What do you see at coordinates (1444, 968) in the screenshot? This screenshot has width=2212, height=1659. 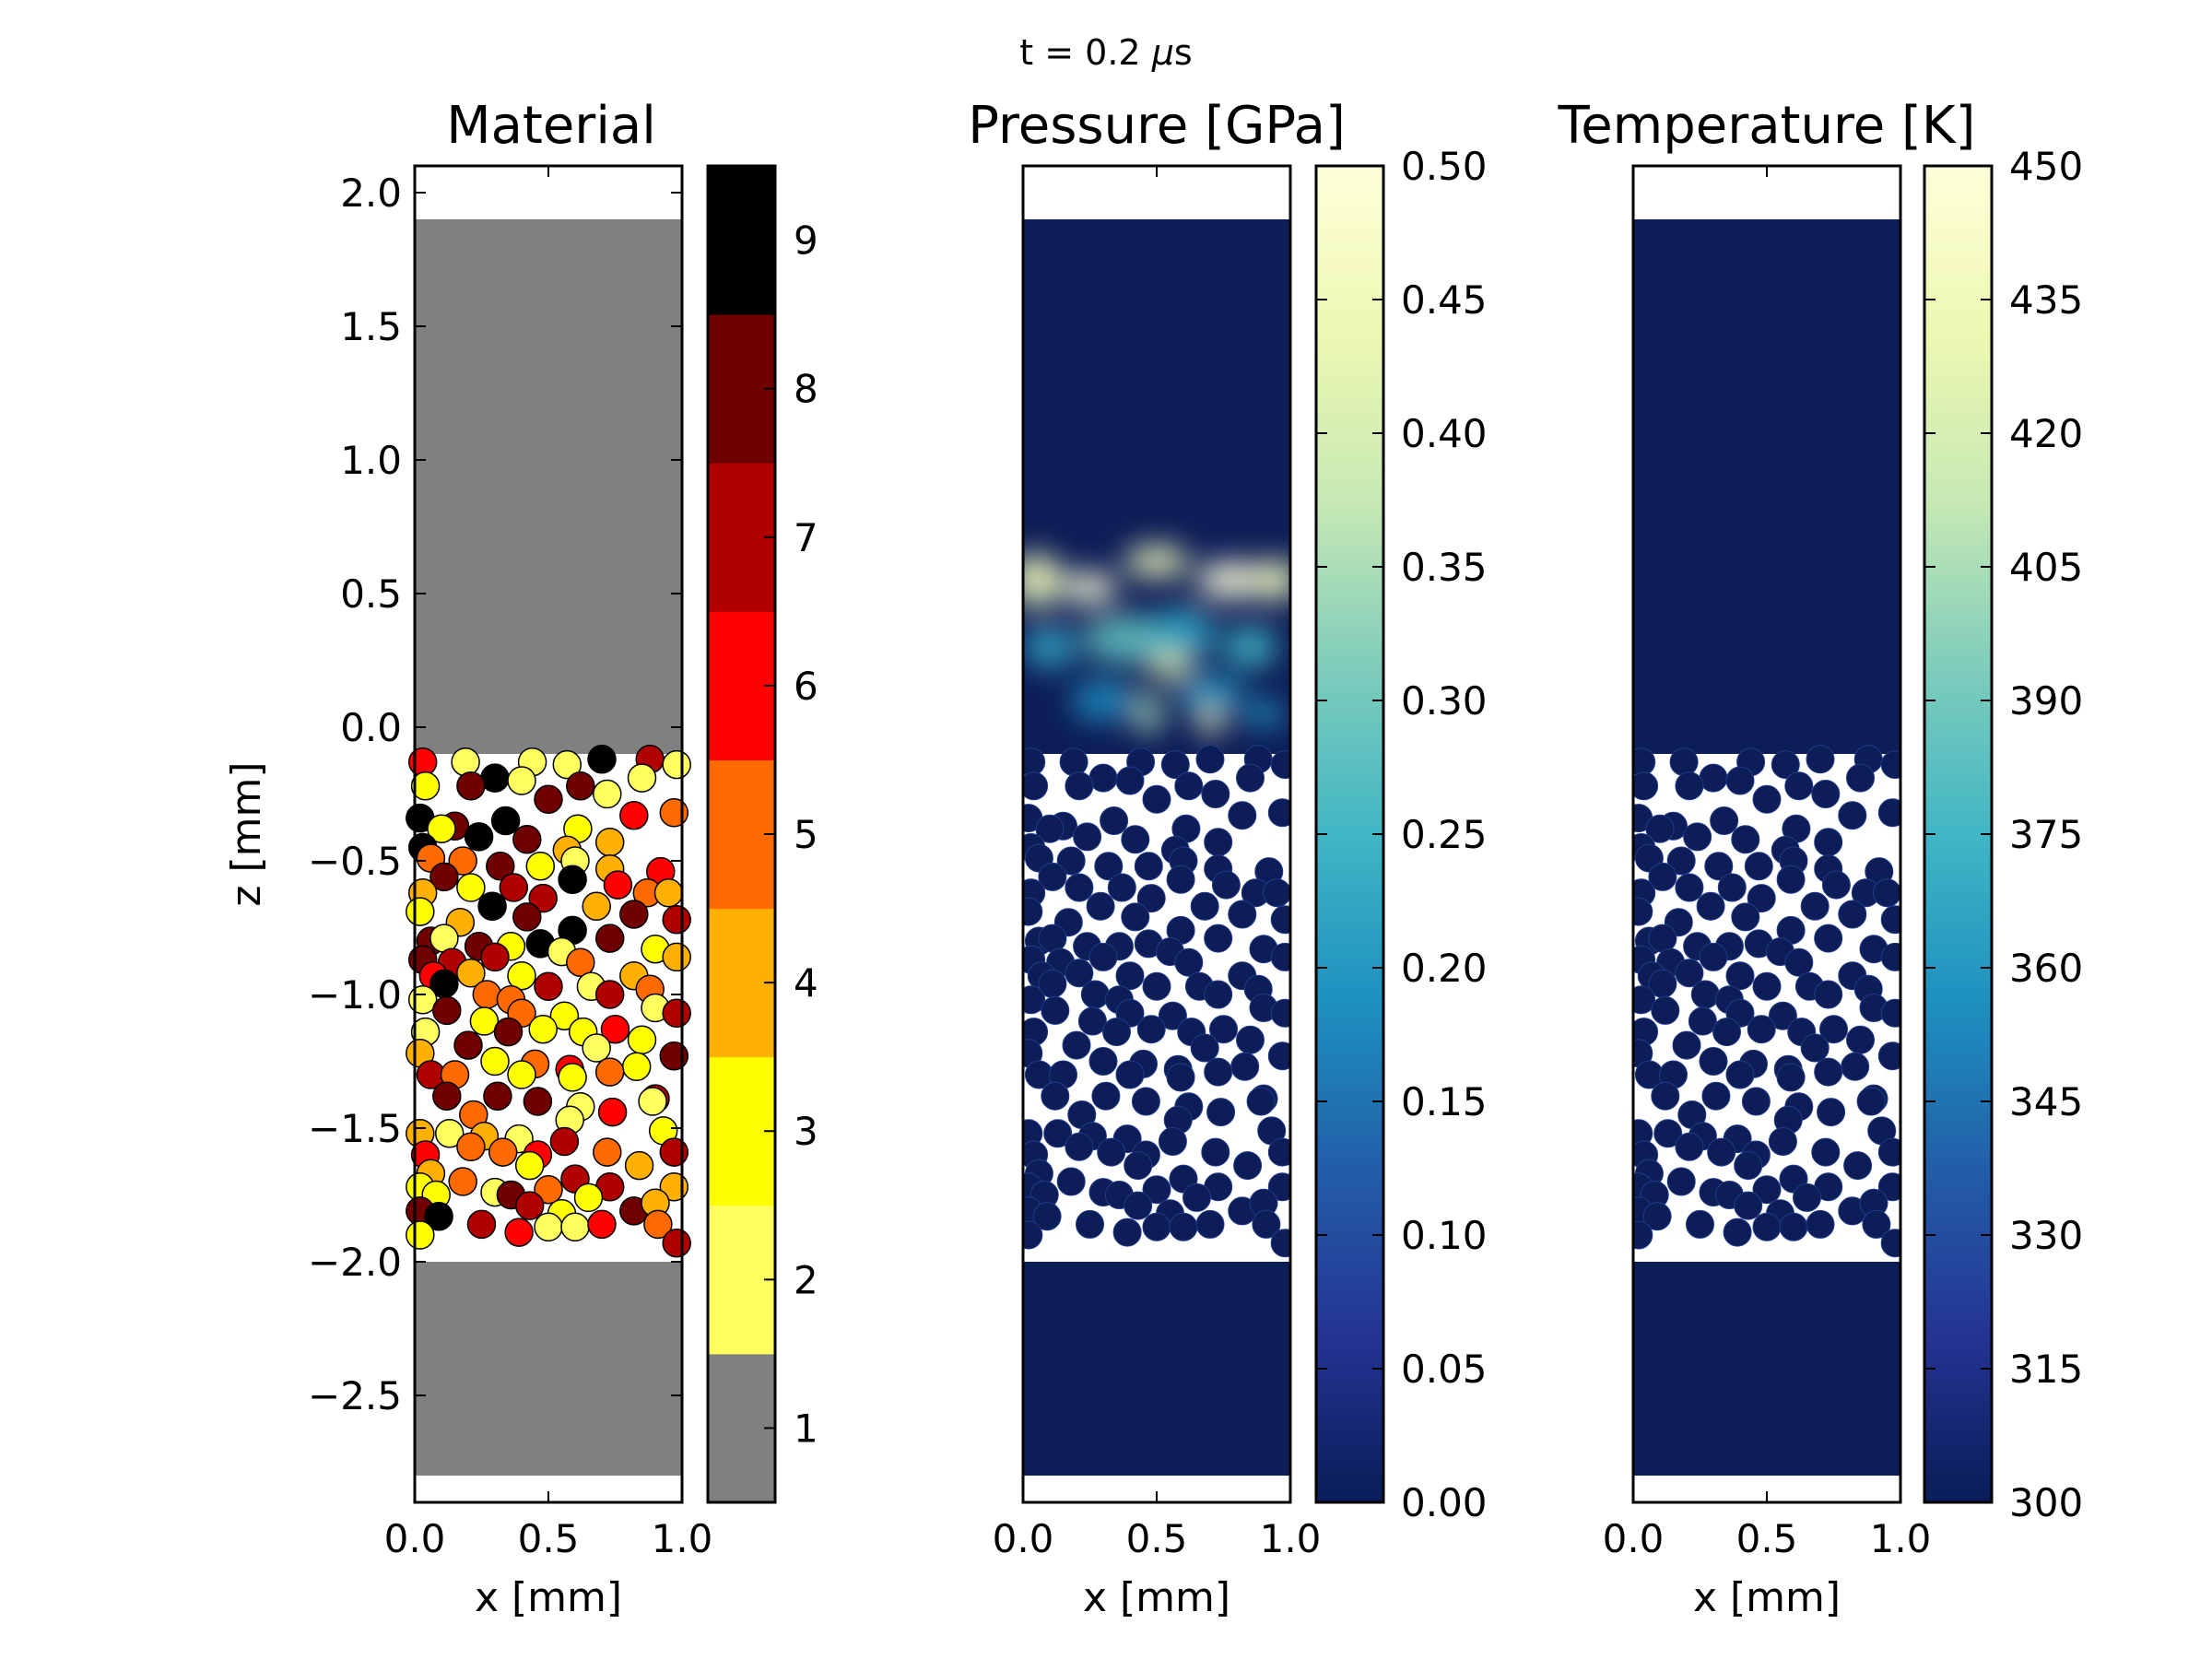 I see `colorbar-tick-label: 0.20` at bounding box center [1444, 968].